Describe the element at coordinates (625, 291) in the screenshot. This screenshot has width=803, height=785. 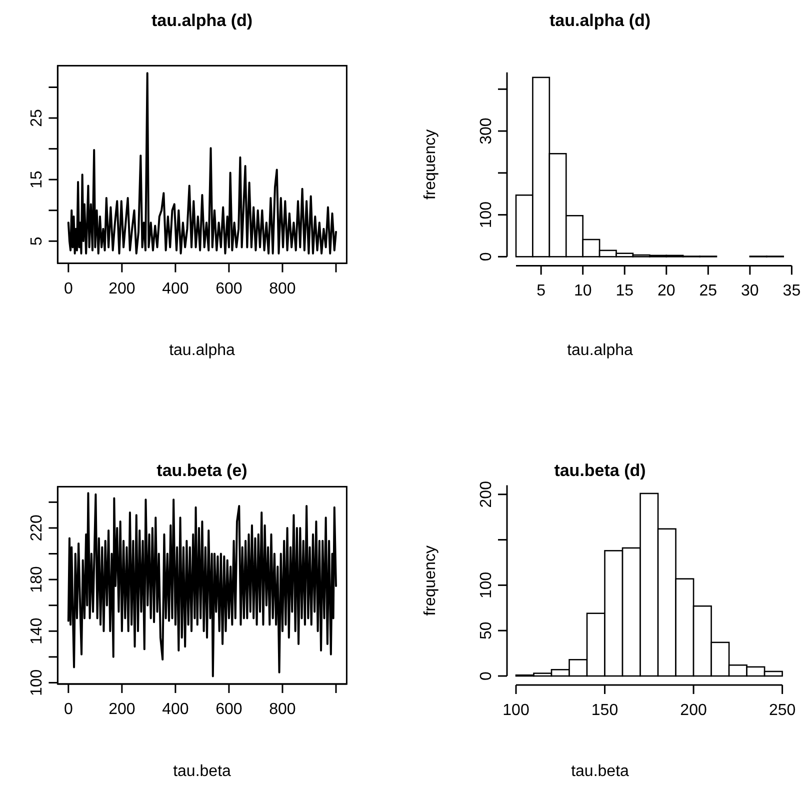
I see `x-tick-label: 15` at that location.